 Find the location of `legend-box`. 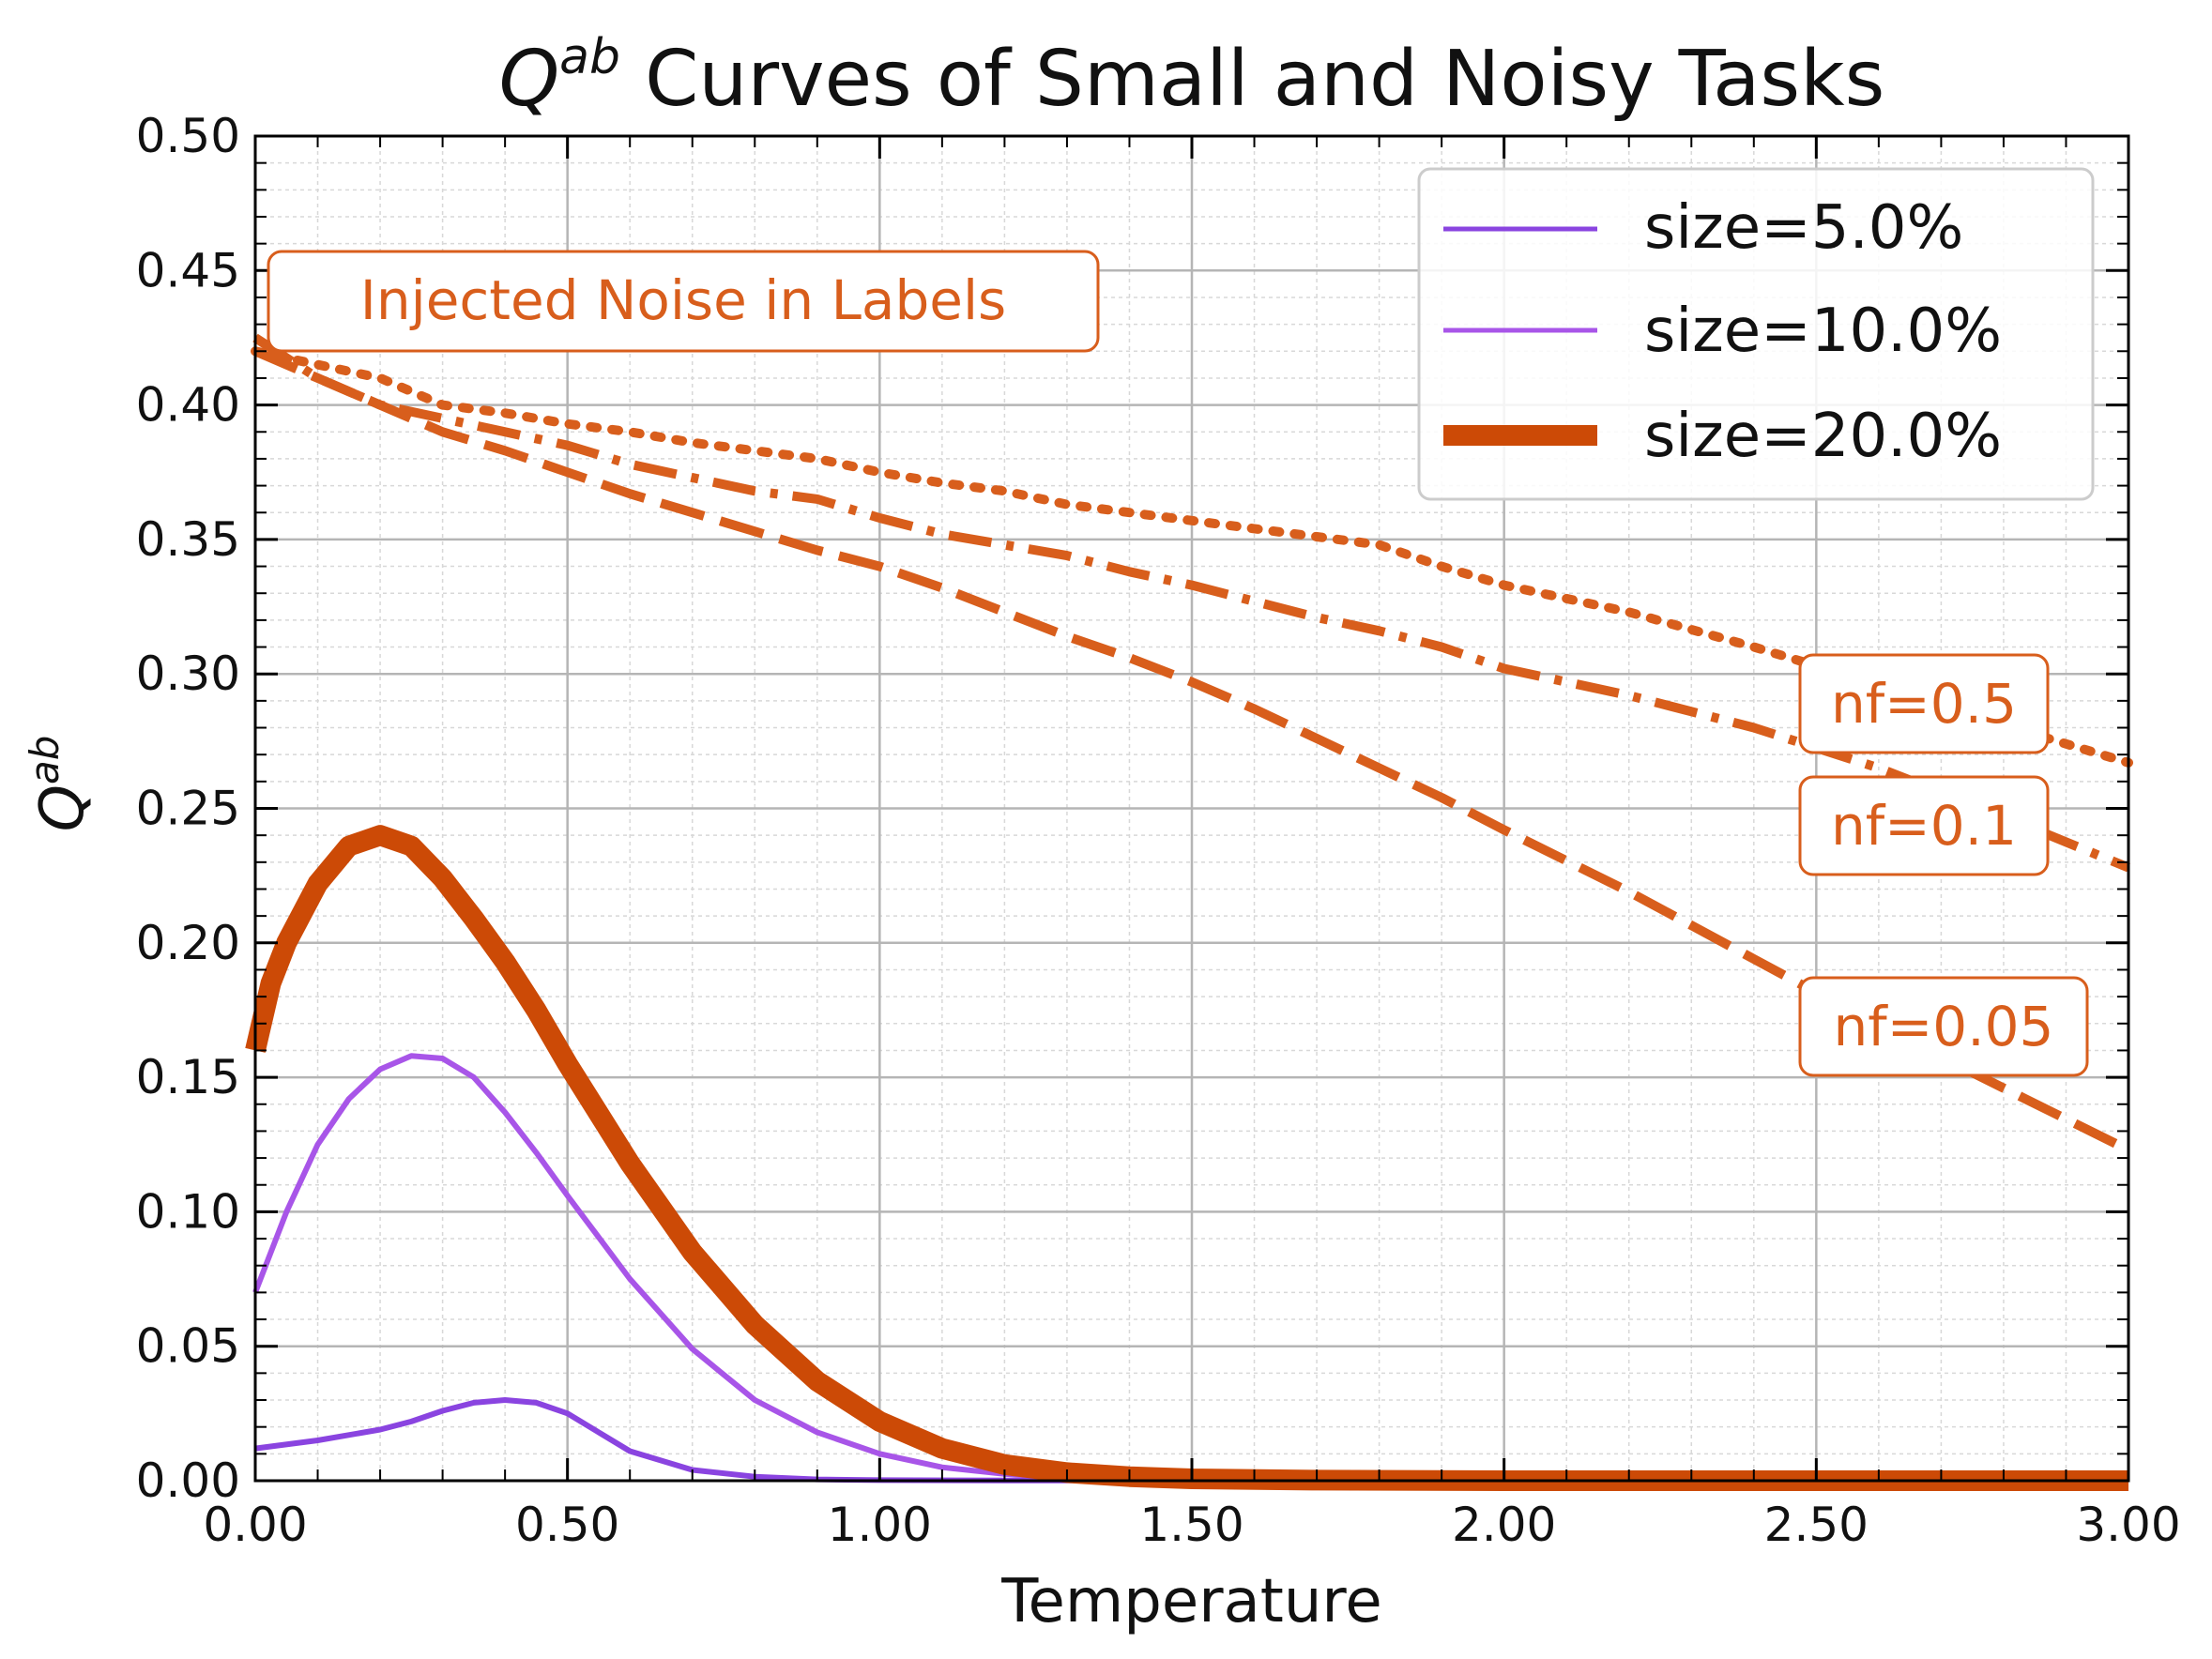

legend-box is located at coordinates (1756, 334).